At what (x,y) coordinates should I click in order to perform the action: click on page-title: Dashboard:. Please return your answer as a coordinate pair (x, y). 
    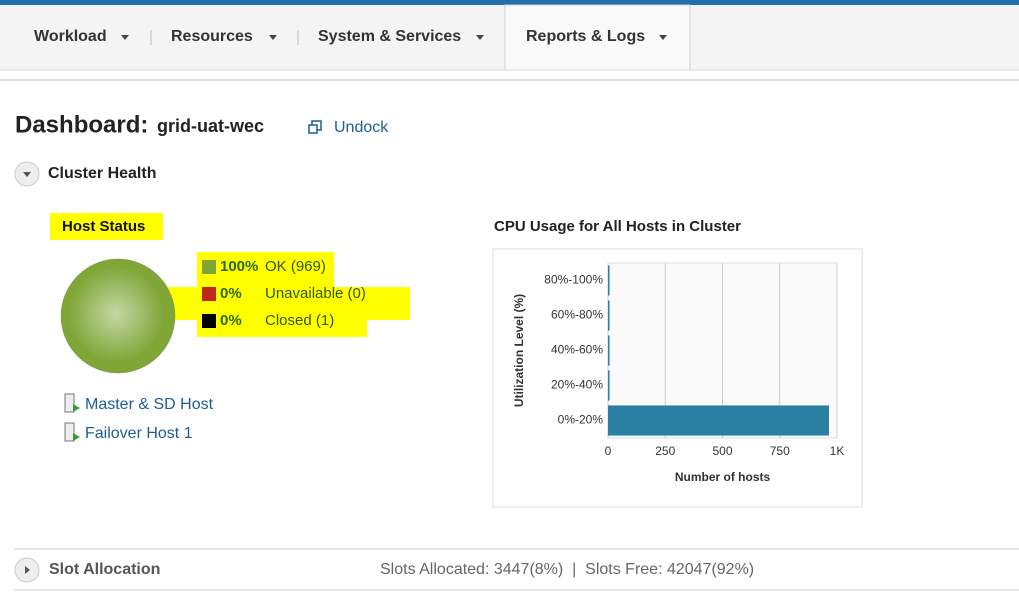
    Looking at the image, I should click on (81, 124).